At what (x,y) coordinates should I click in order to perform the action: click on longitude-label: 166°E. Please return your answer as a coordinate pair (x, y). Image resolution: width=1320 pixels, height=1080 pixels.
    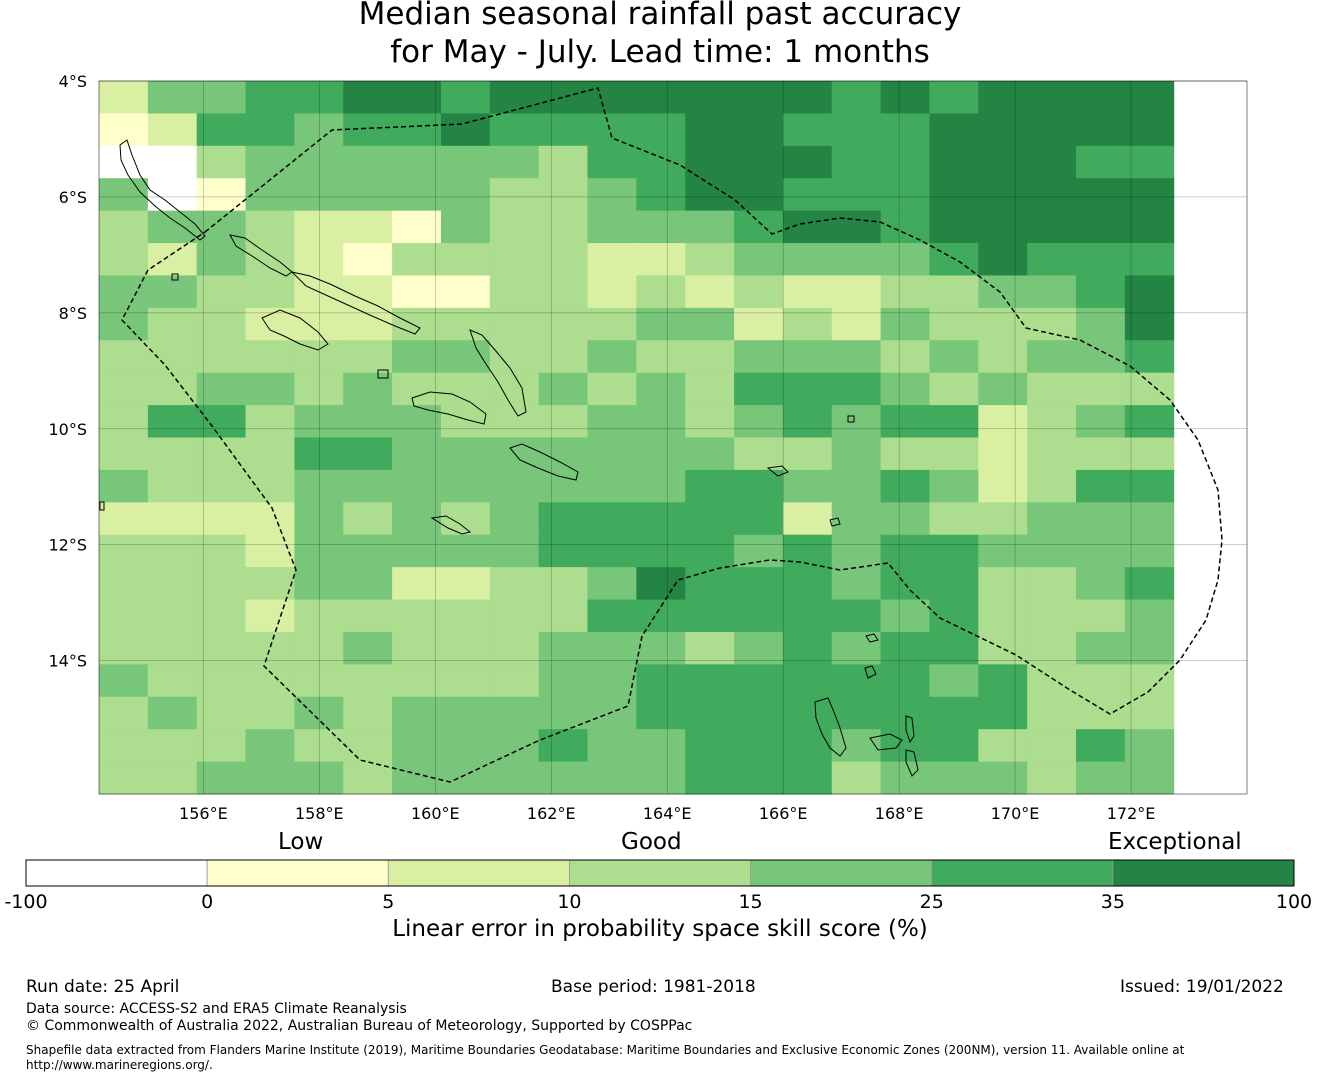
    Looking at the image, I should click on (783, 813).